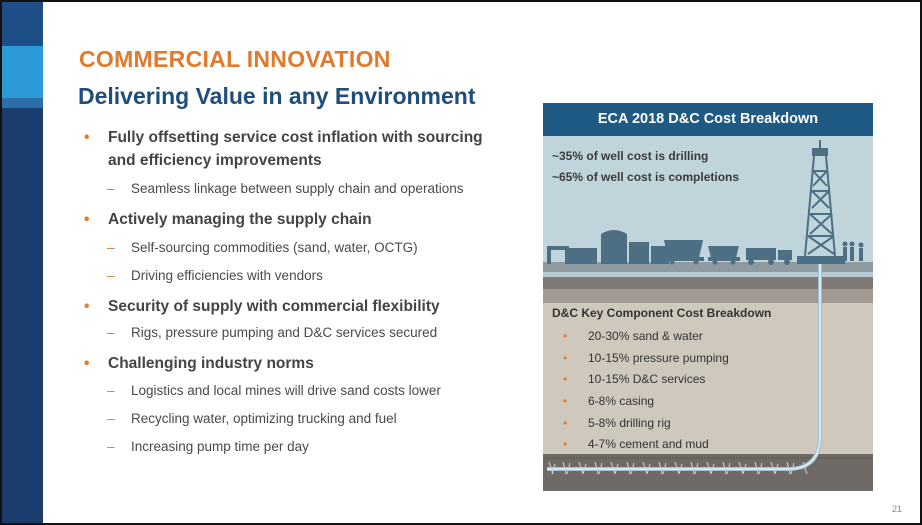  I want to click on truck-icon, so click(769, 256).